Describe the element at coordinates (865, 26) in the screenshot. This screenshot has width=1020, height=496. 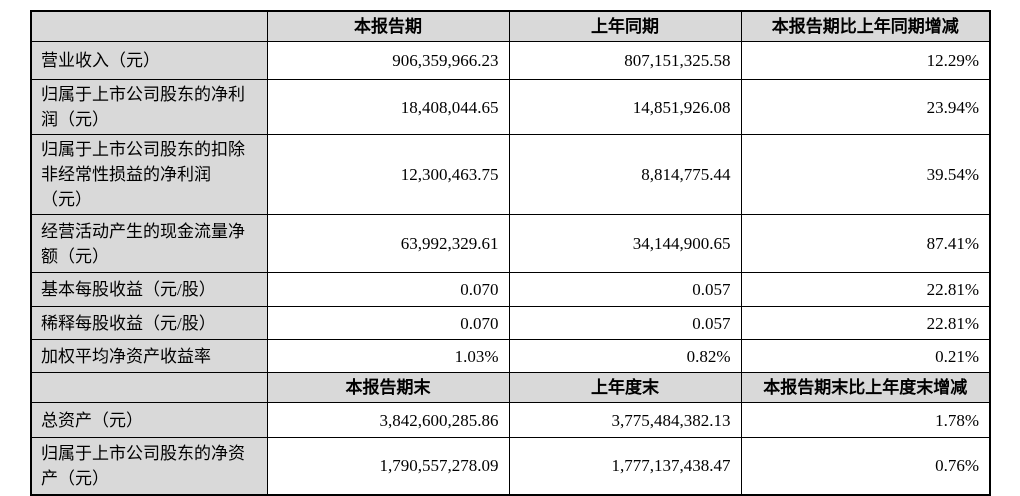
I see `column-header-period-change: 本报告期比上年同期增减` at that location.